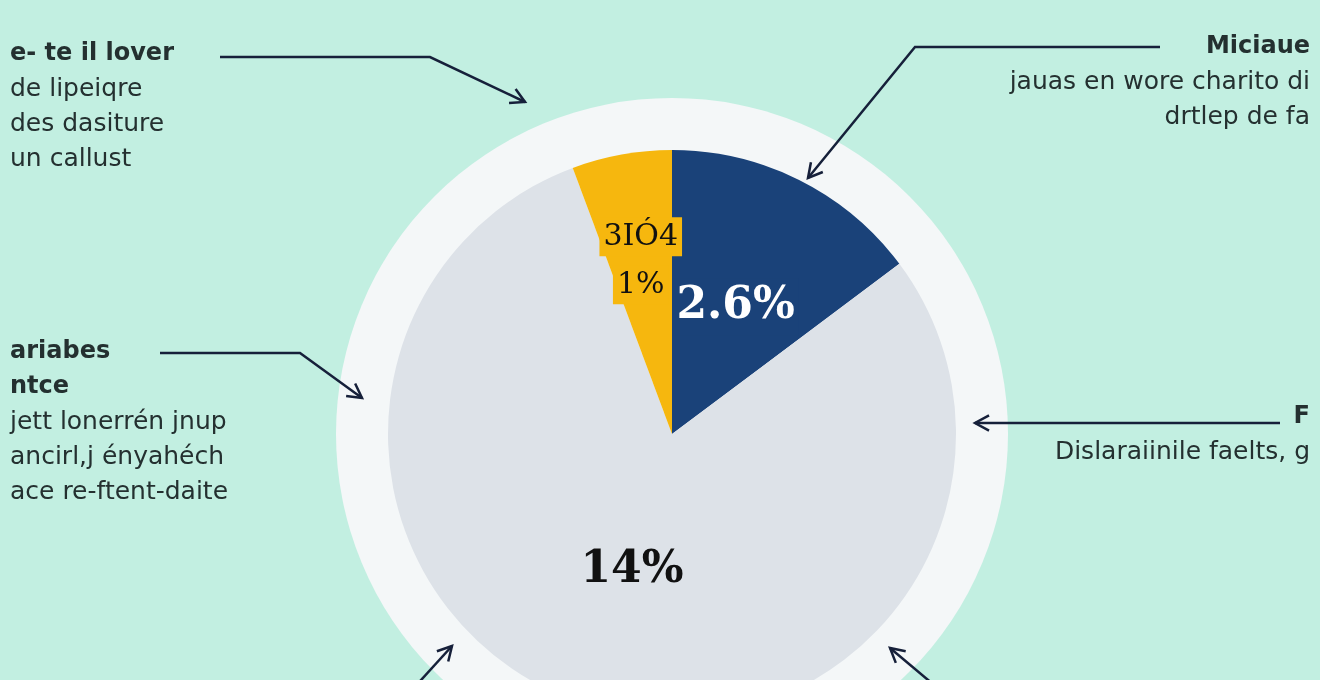 The image size is (1320, 680). What do you see at coordinates (92, 105) in the screenshot?
I see `text: e- te il lover de lipeiqre des dasiture un callust` at bounding box center [92, 105].